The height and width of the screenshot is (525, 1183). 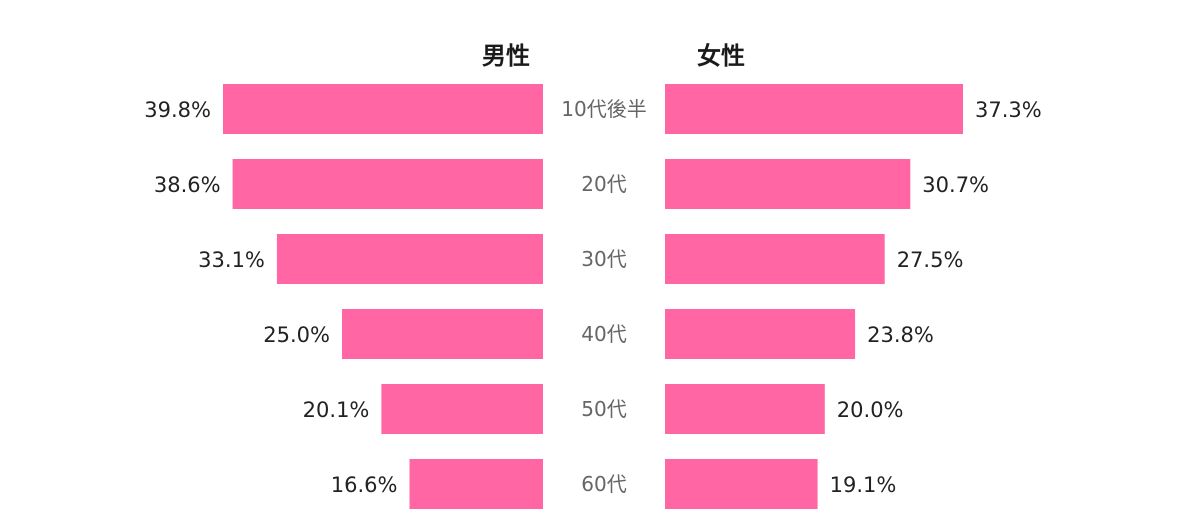 I want to click on value-label-male-3: 25.0%, so click(x=296, y=335).